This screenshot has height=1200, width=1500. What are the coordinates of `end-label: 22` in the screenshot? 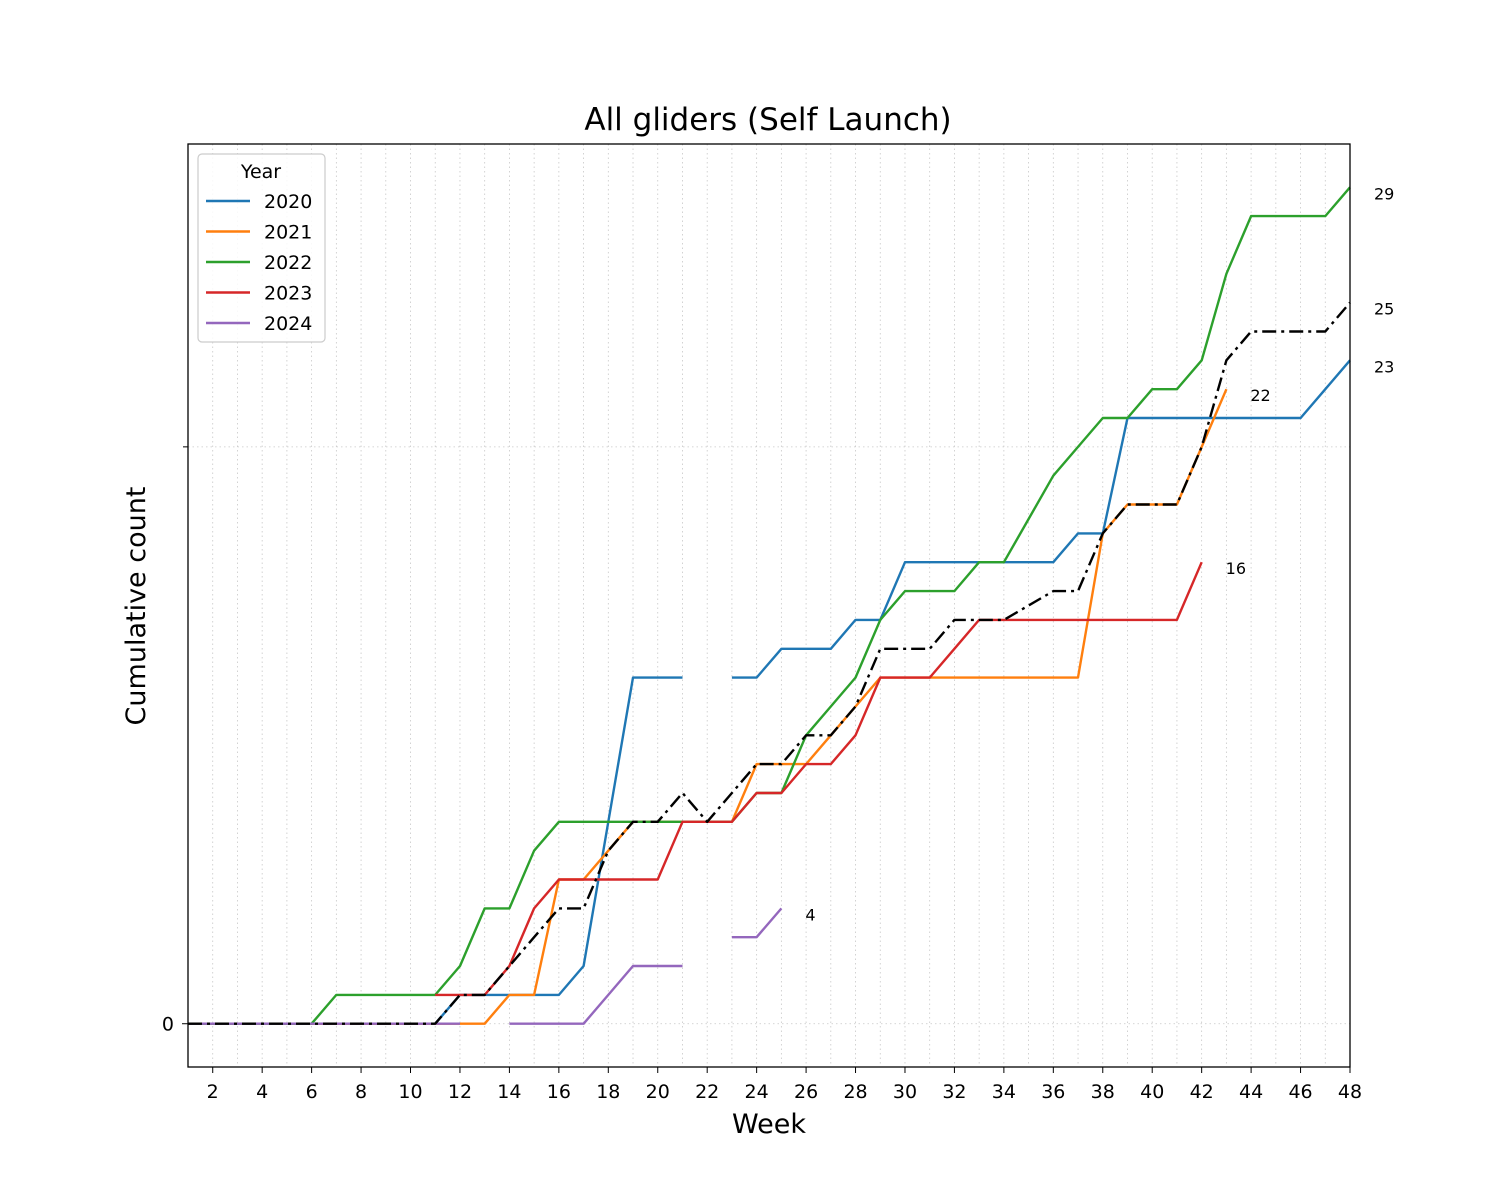 It's located at (1260, 395).